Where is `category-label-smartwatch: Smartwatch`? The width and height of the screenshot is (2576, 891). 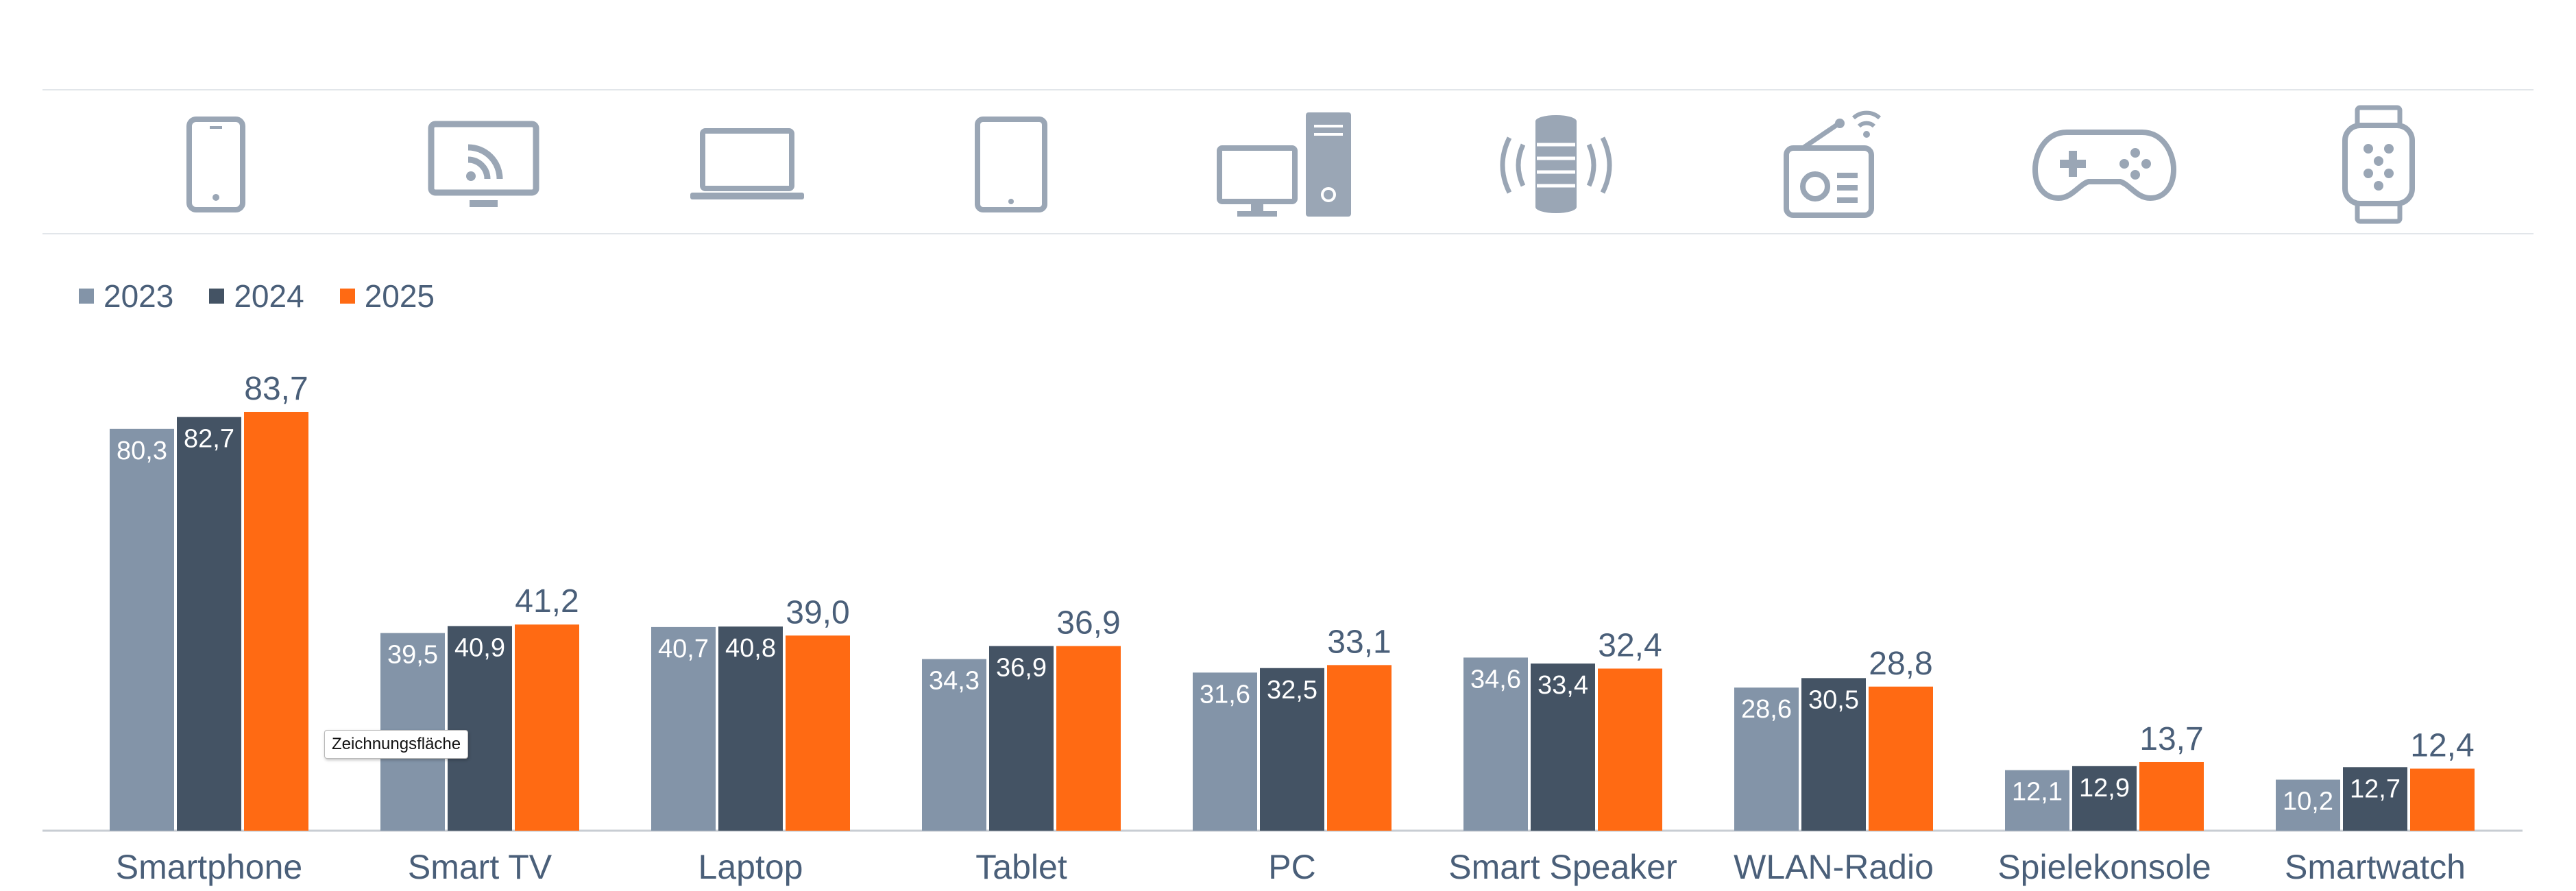
category-label-smartwatch: Smartwatch is located at coordinates (2375, 867).